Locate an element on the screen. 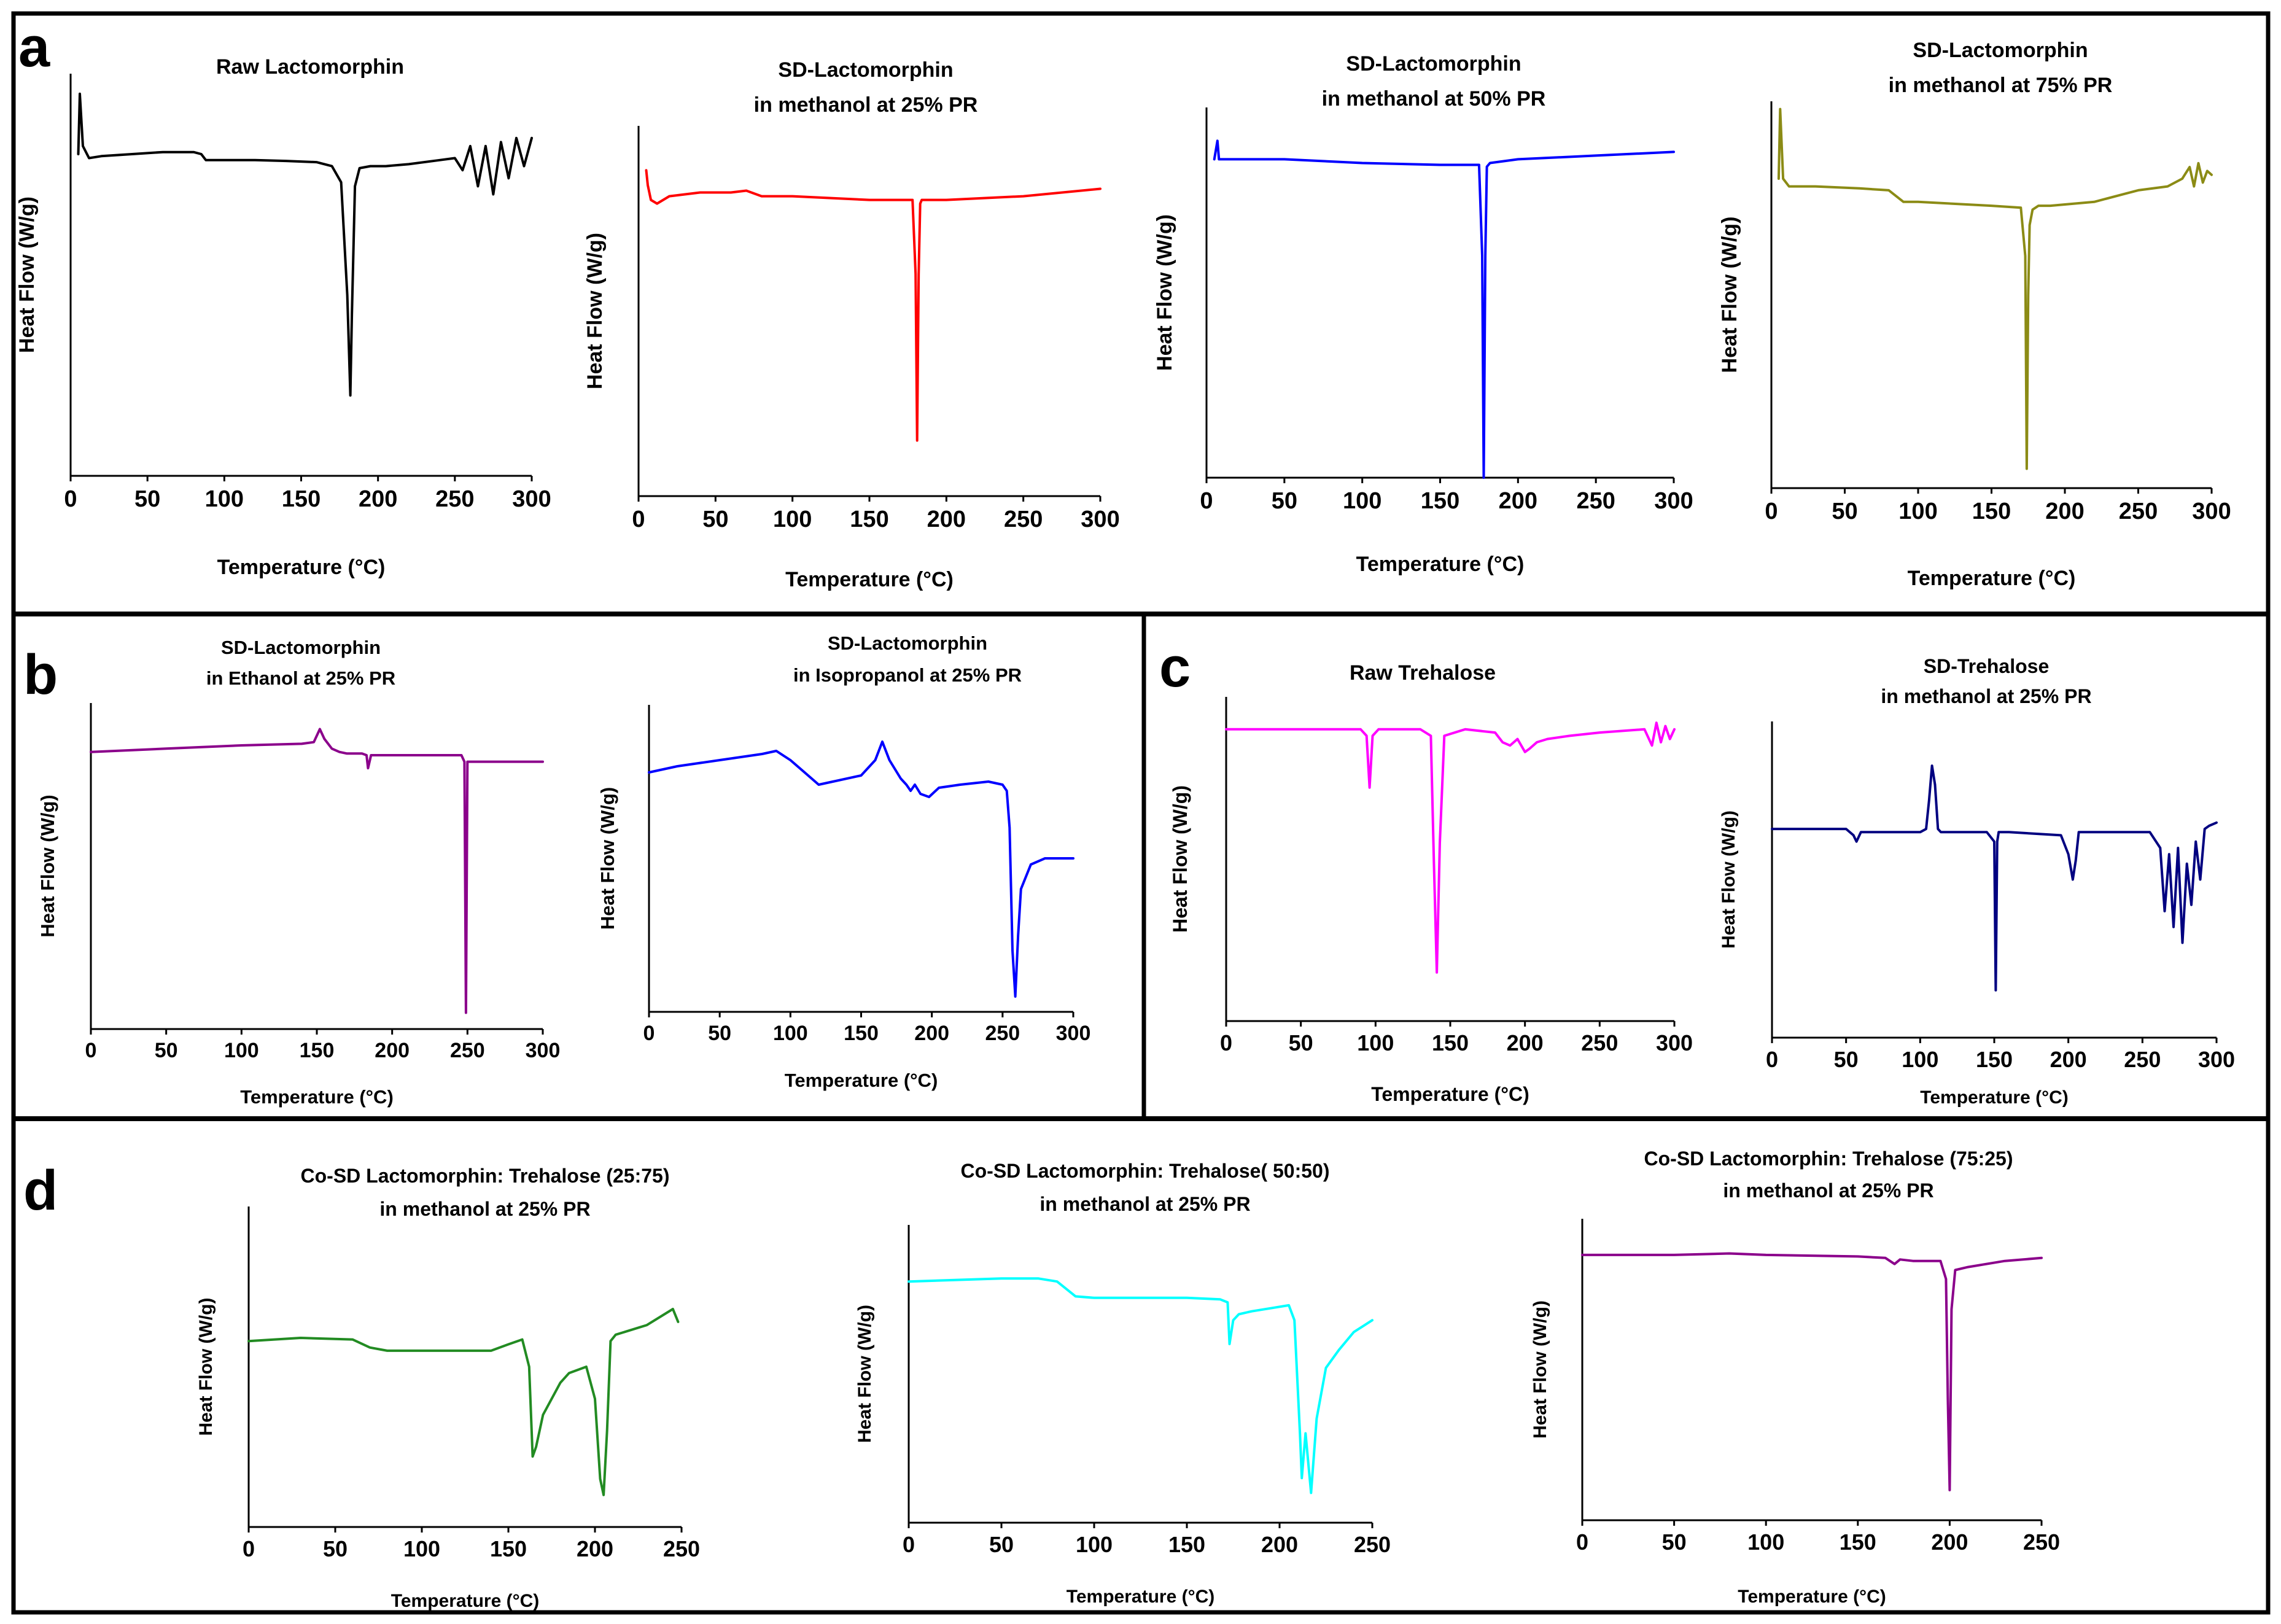 The width and height of the screenshot is (2281, 1624). chart-title-line: in methanol at 50% PR is located at coordinates (1434, 99).